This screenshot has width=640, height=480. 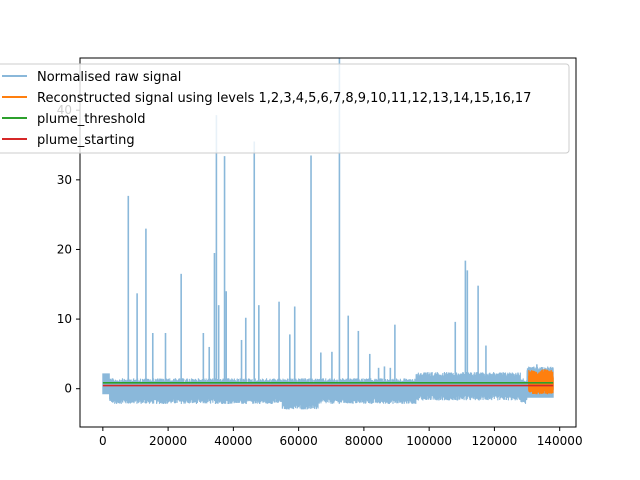 What do you see at coordinates (364, 441) in the screenshot?
I see `x-tick-label: 80000` at bounding box center [364, 441].